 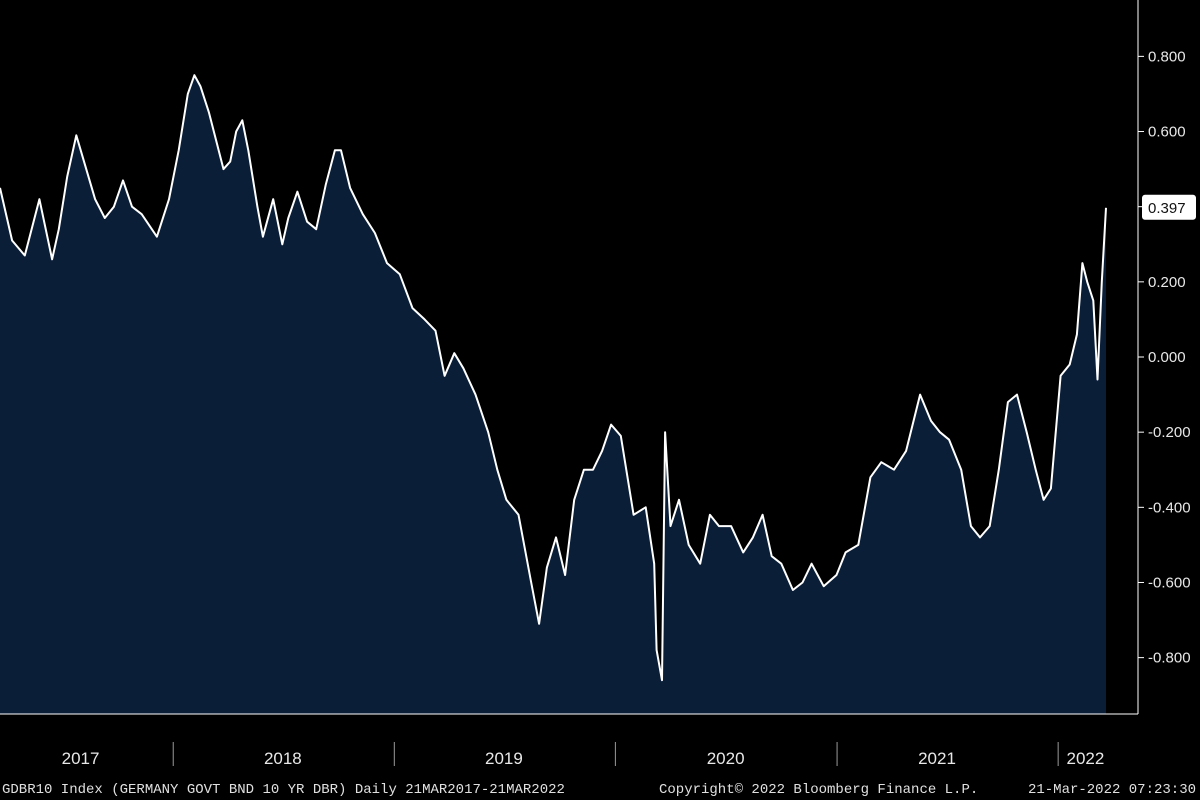 I want to click on last-value-box, so click(x=1169, y=207).